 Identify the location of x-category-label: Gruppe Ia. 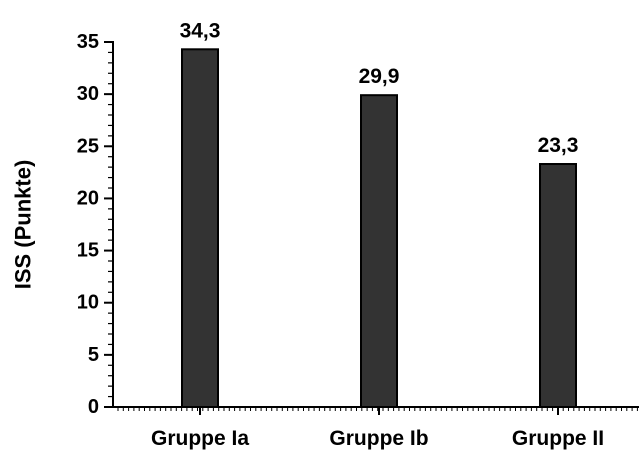
(200, 438).